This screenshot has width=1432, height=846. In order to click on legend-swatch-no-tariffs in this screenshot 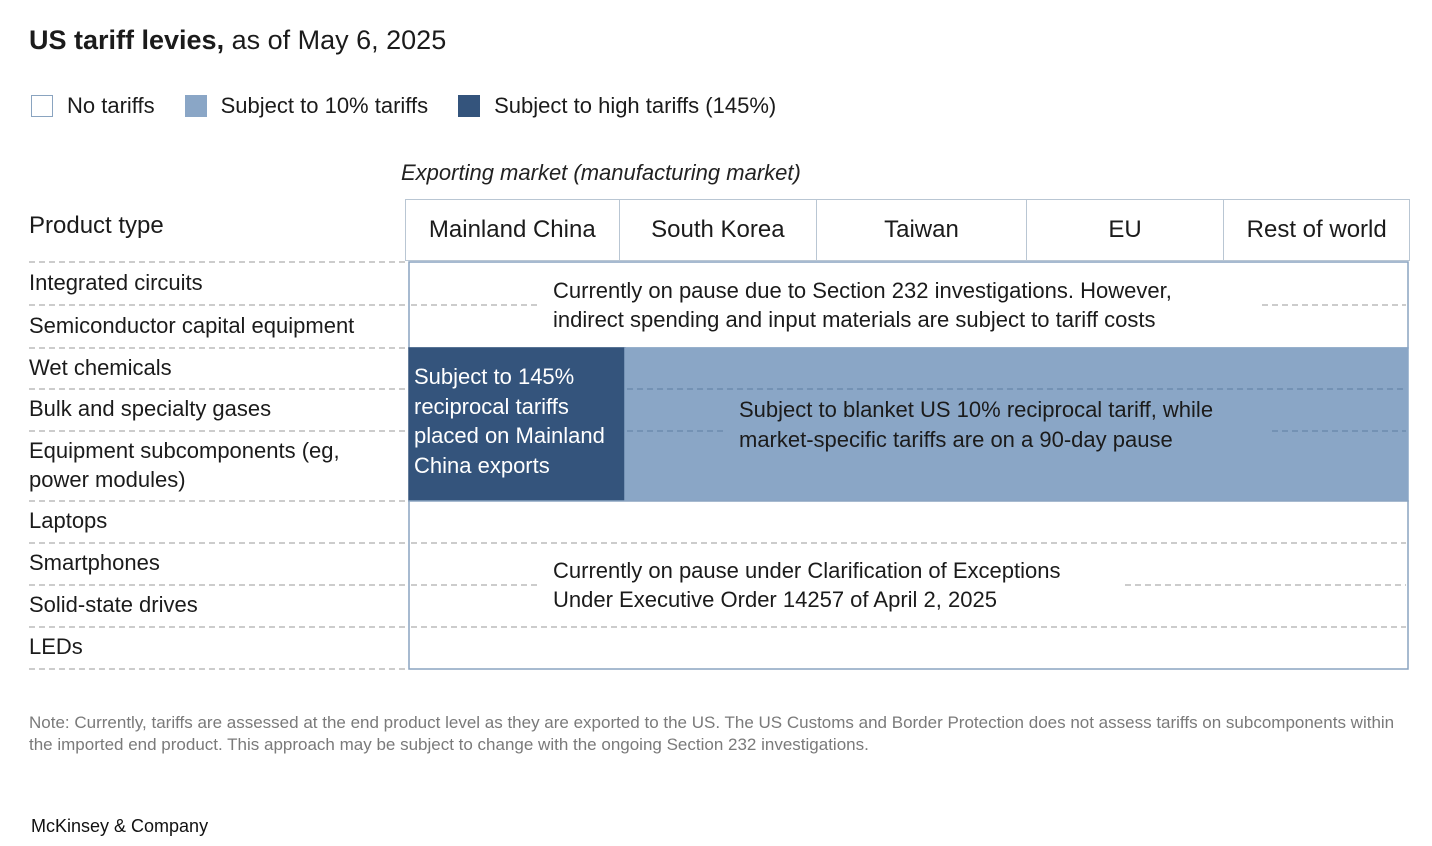, I will do `click(42, 106)`.